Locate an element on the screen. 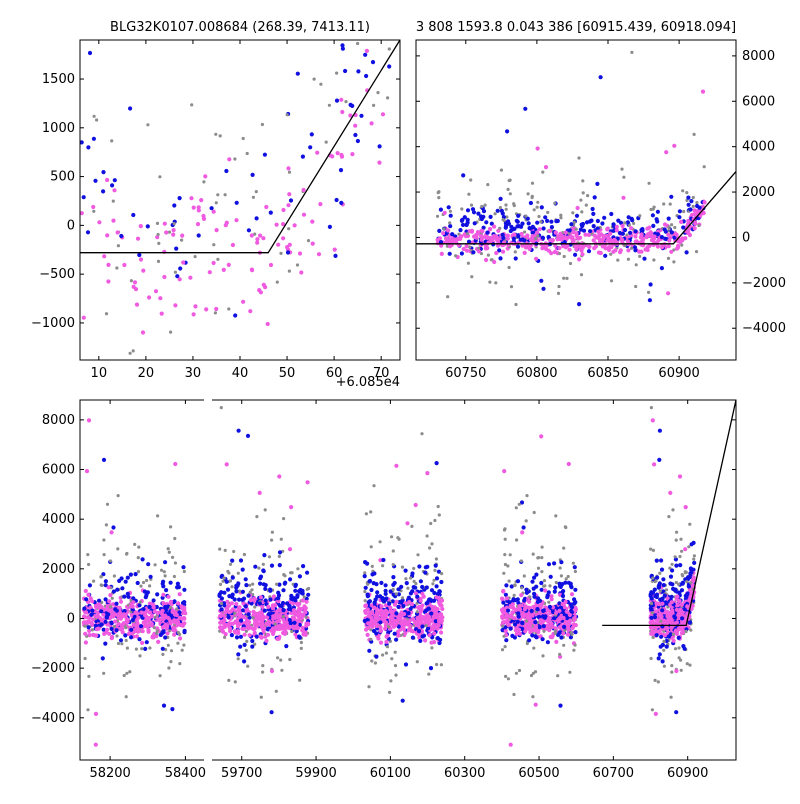 This screenshot has height=804, width=800. y-tick-label: 0 is located at coordinates (71, 225).